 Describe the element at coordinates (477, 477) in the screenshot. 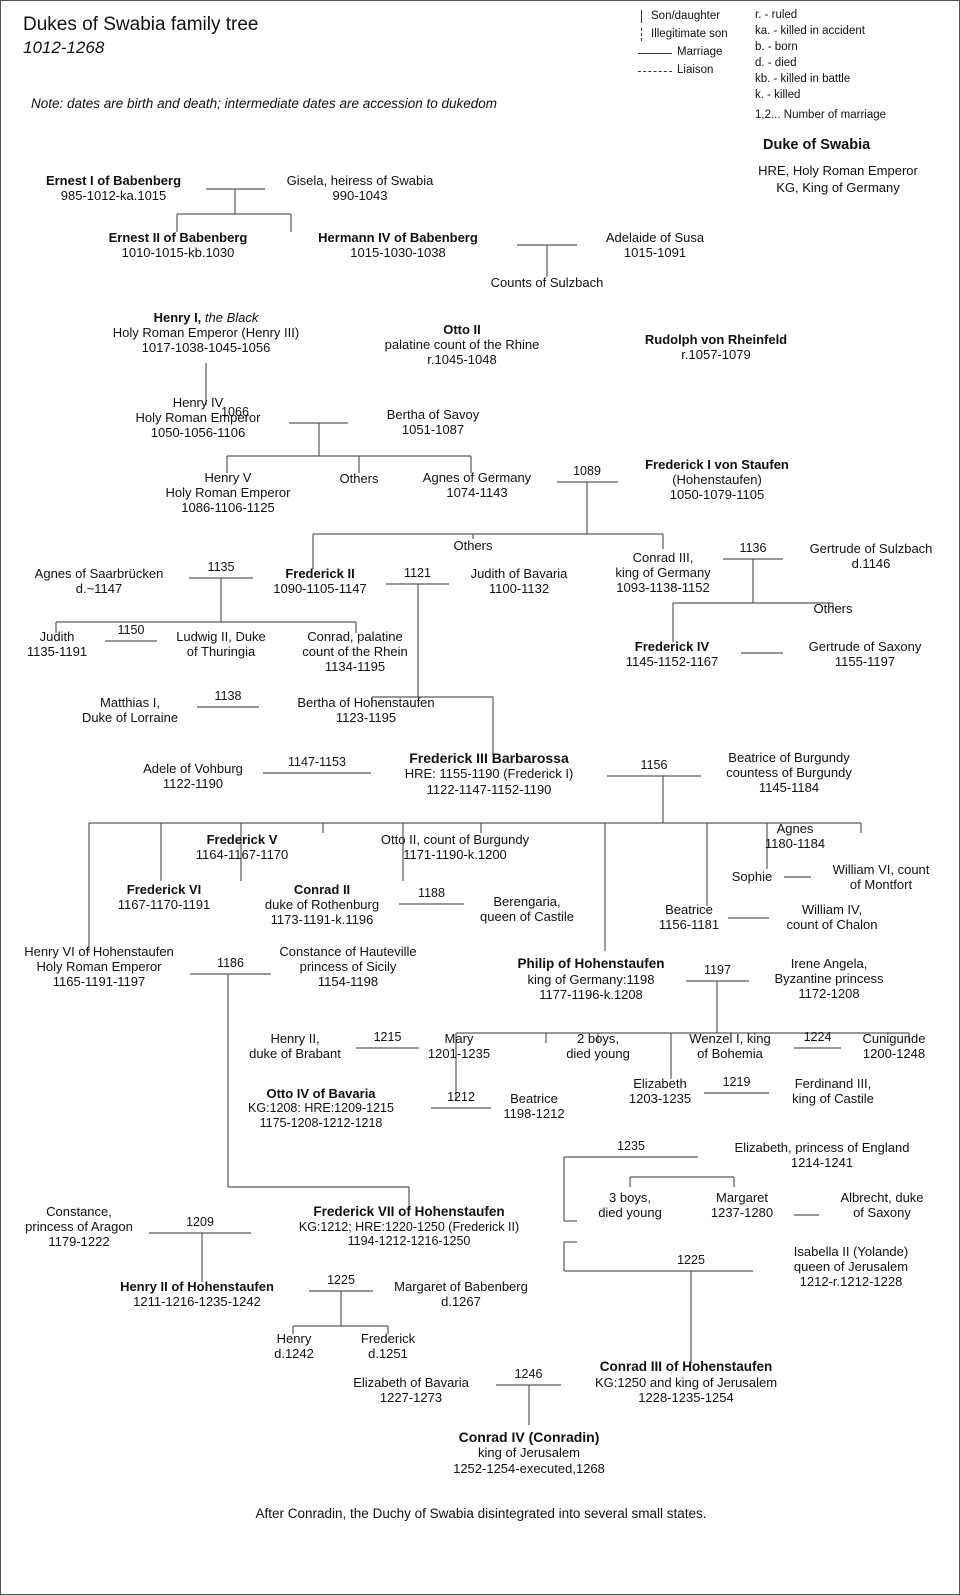

I see `person-name: Agnes of Germany` at that location.